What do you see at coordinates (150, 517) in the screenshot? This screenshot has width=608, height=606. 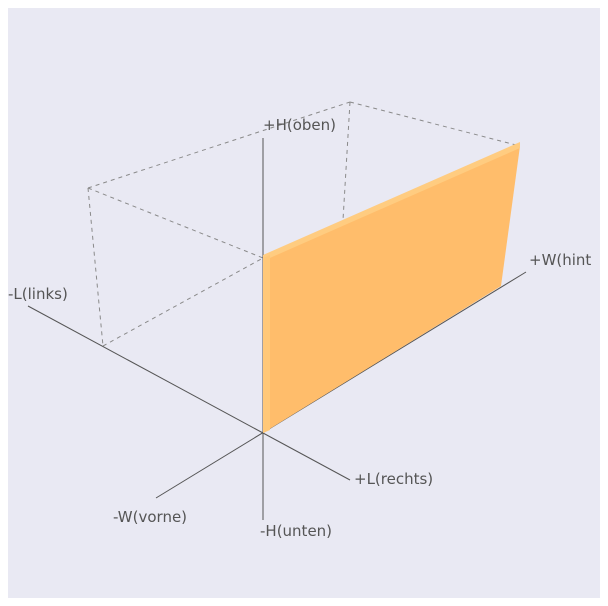 I see `label-minus-w: -W(vorne)` at bounding box center [150, 517].